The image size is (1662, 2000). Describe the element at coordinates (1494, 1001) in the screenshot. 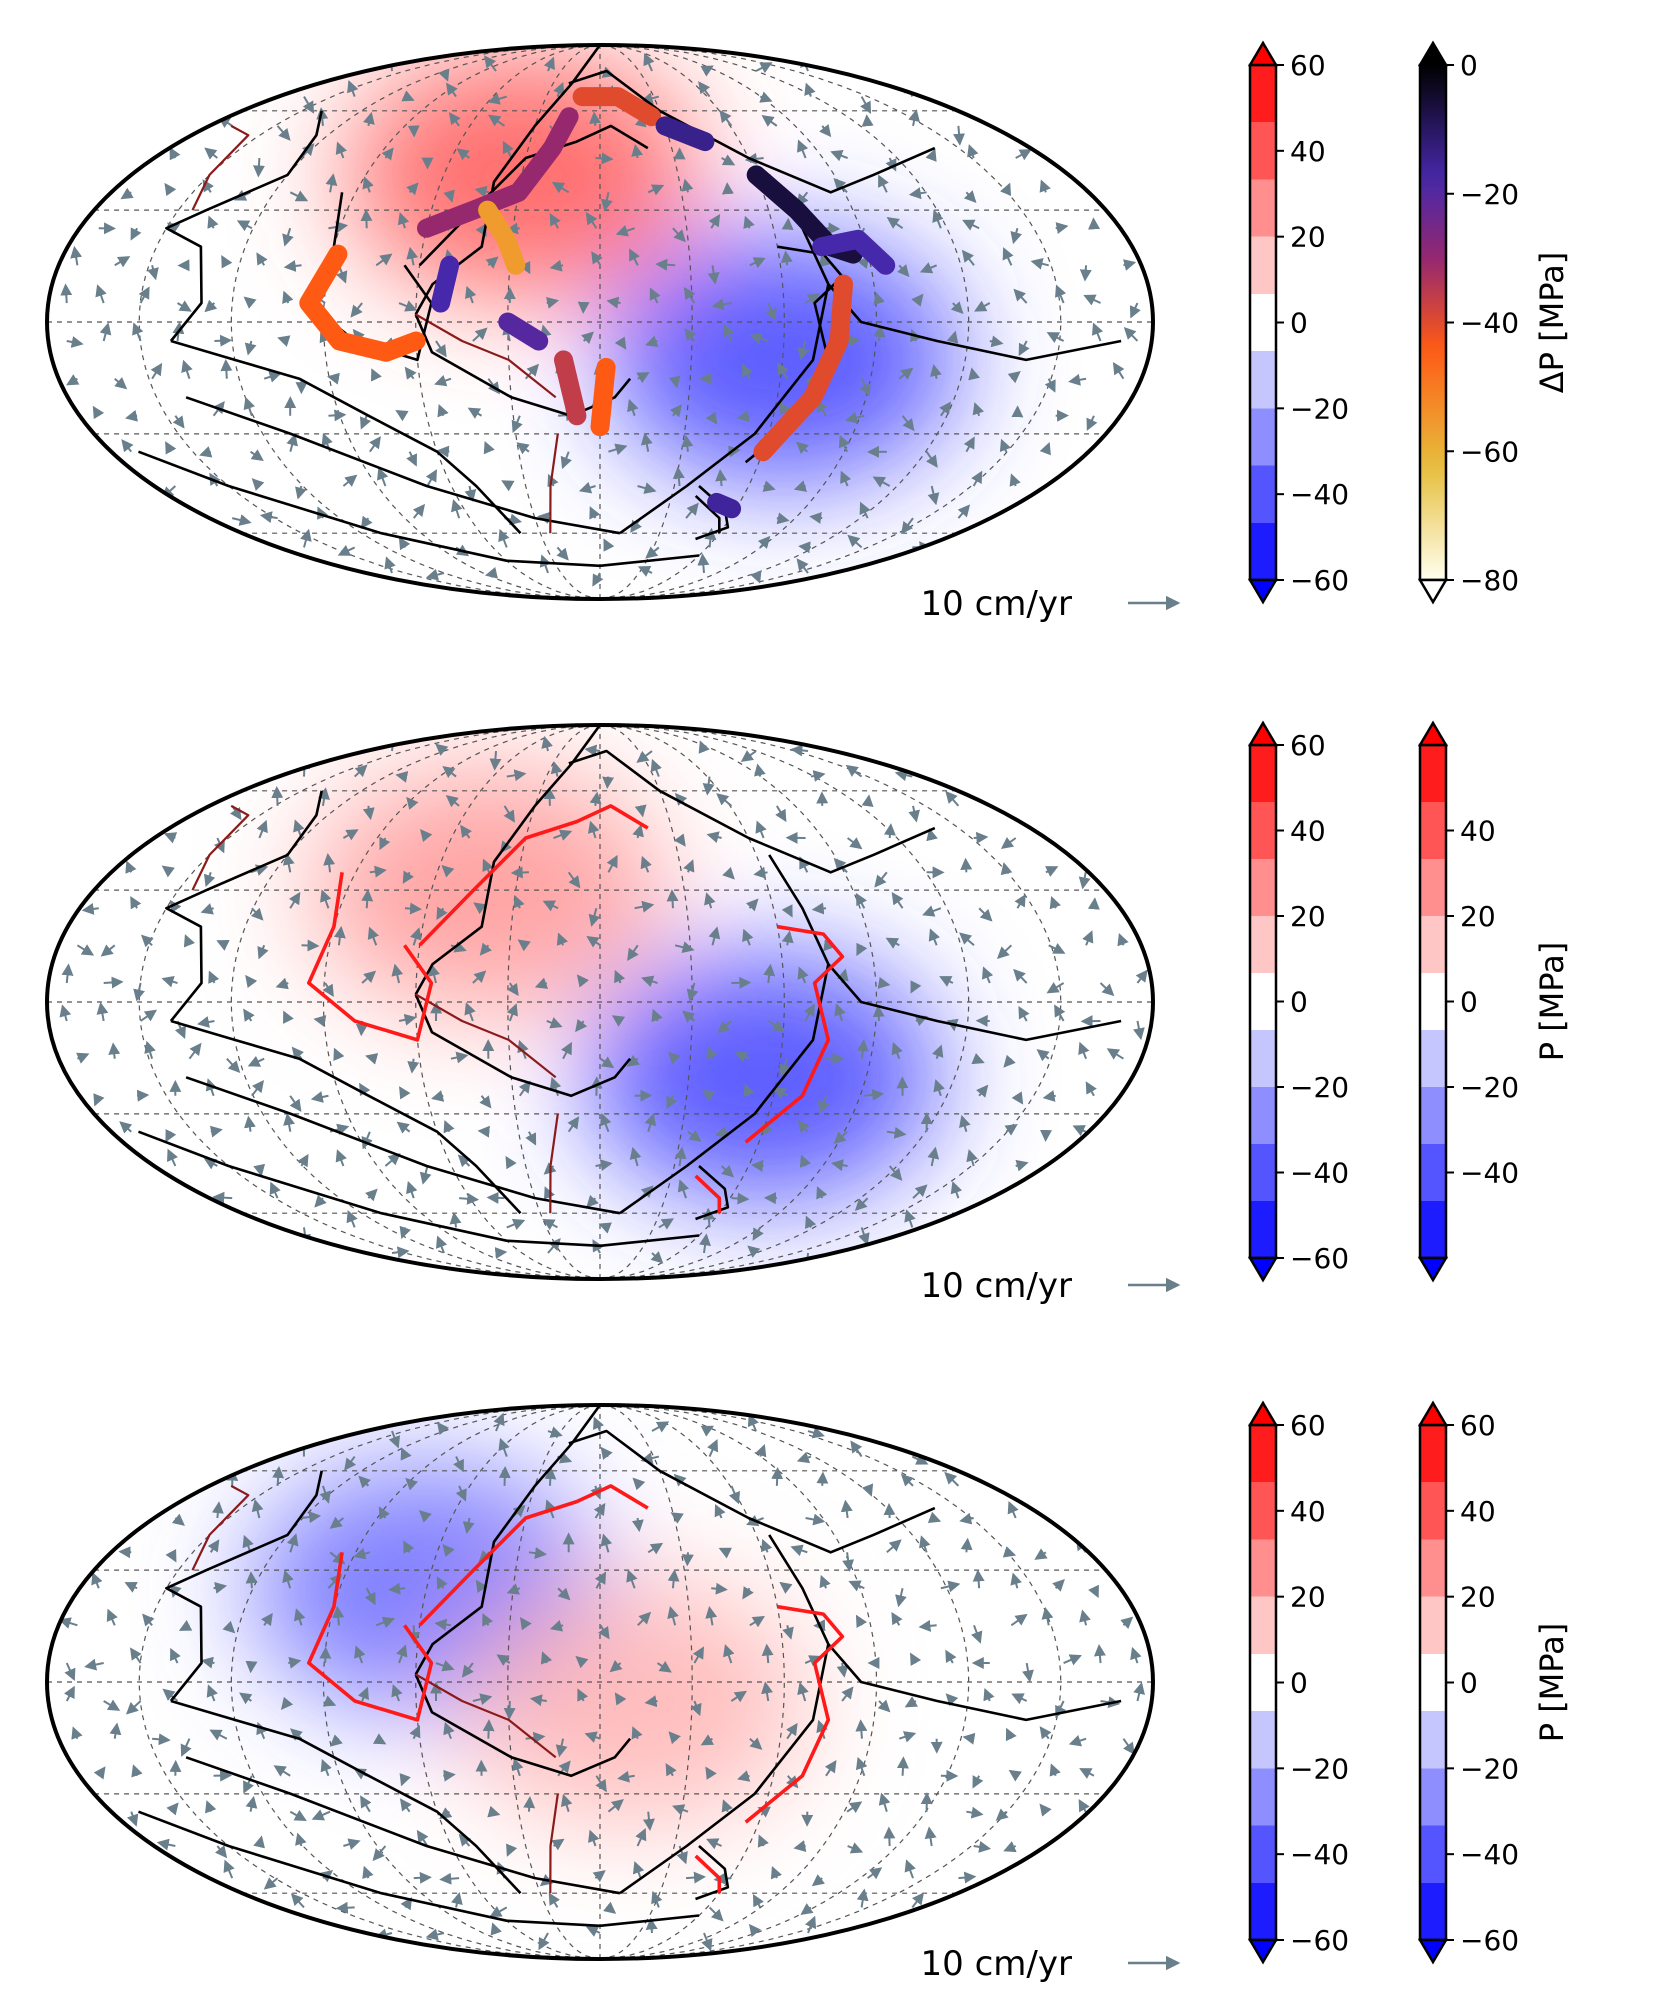

I see `colorbar-2: 40 20 0 −20 −40 P [MPa]` at that location.